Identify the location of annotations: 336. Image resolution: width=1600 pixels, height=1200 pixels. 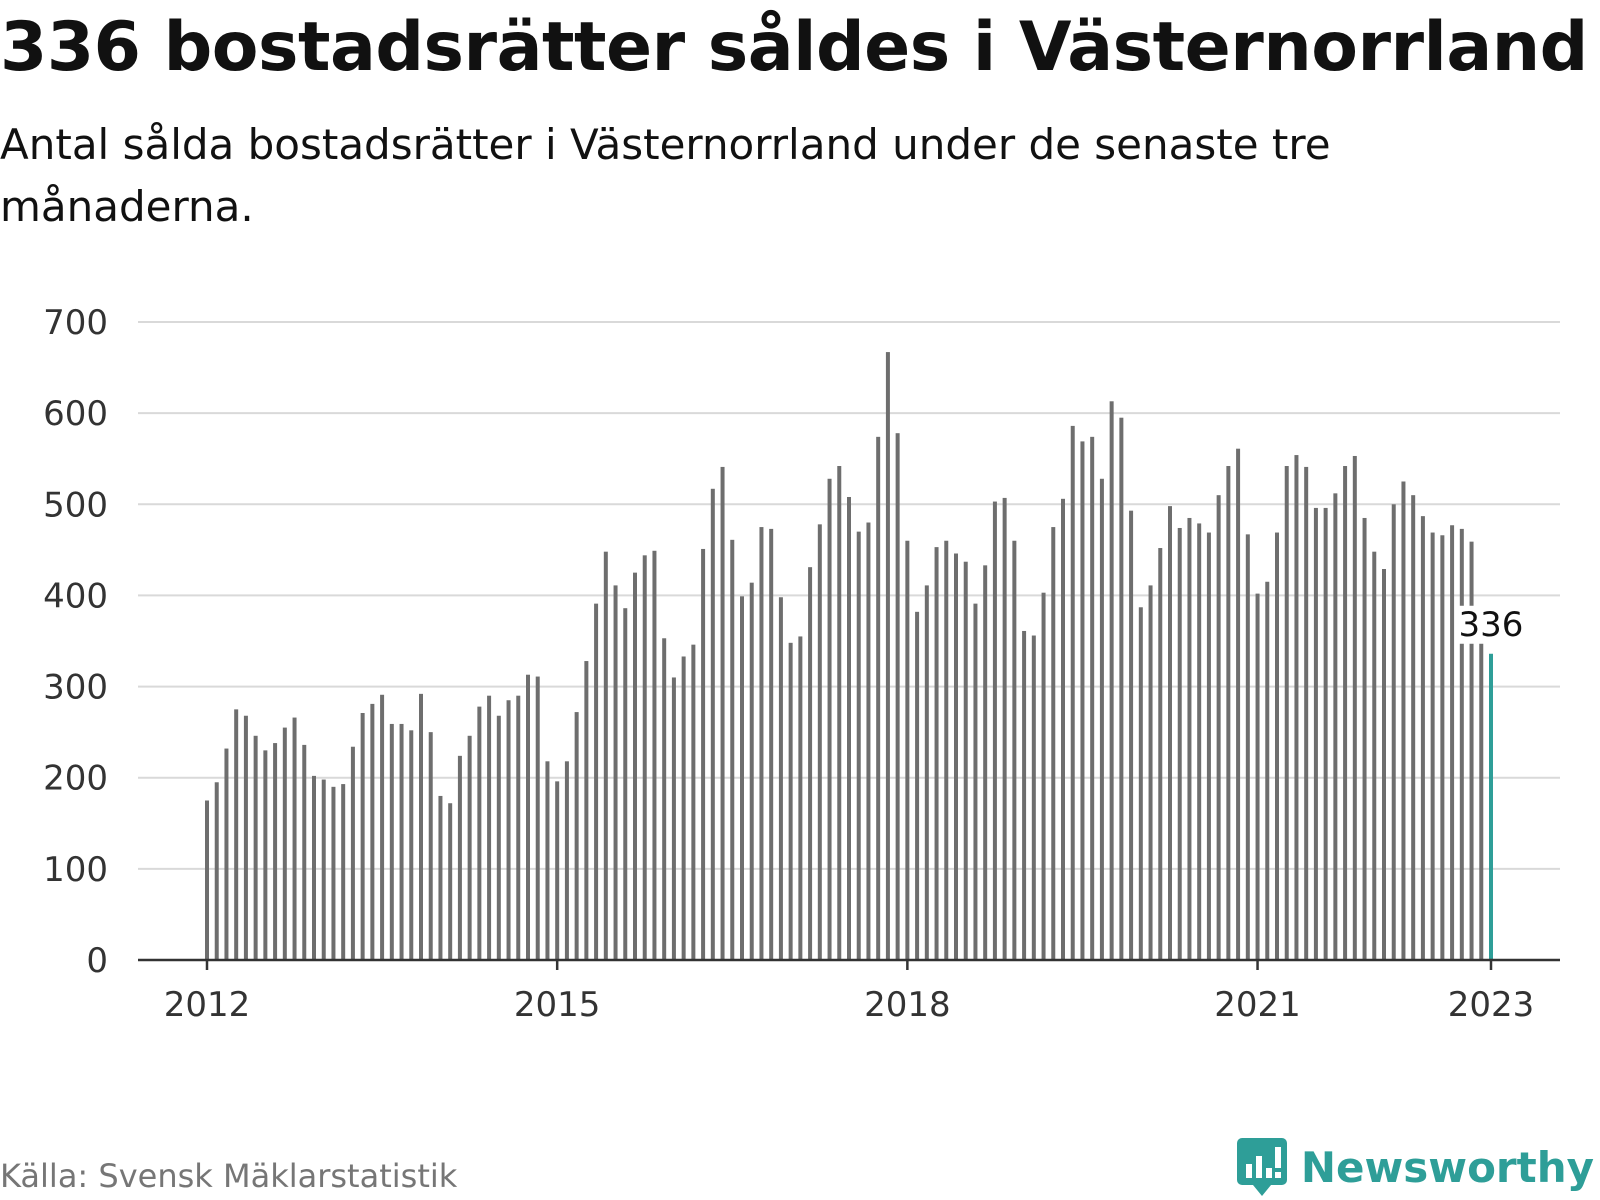
(1490, 625).